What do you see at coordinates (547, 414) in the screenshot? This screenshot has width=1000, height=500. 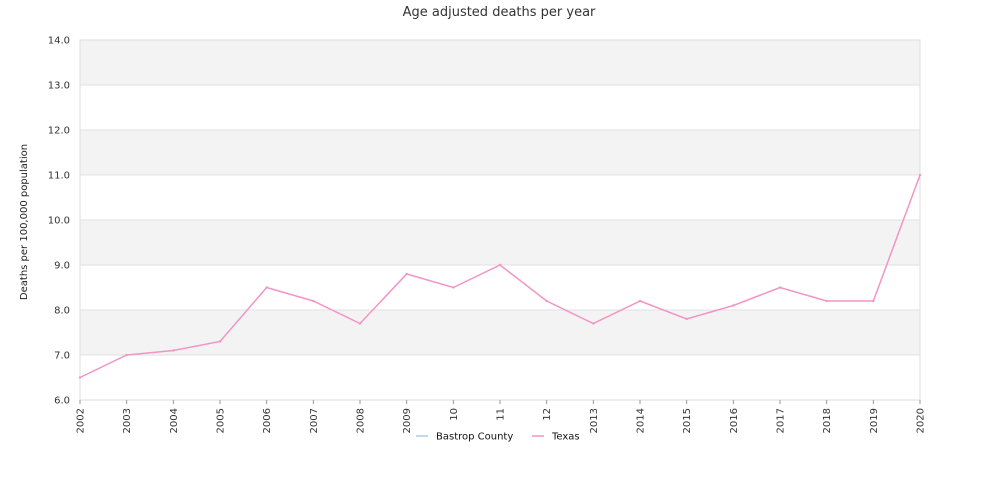 I see `x-tick-label: 12` at bounding box center [547, 414].